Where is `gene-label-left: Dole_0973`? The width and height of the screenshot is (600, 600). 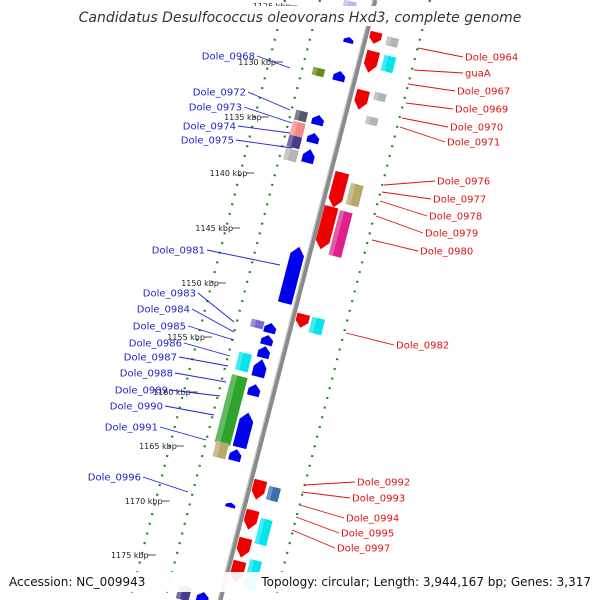 gene-label-left: Dole_0973 is located at coordinates (215, 108).